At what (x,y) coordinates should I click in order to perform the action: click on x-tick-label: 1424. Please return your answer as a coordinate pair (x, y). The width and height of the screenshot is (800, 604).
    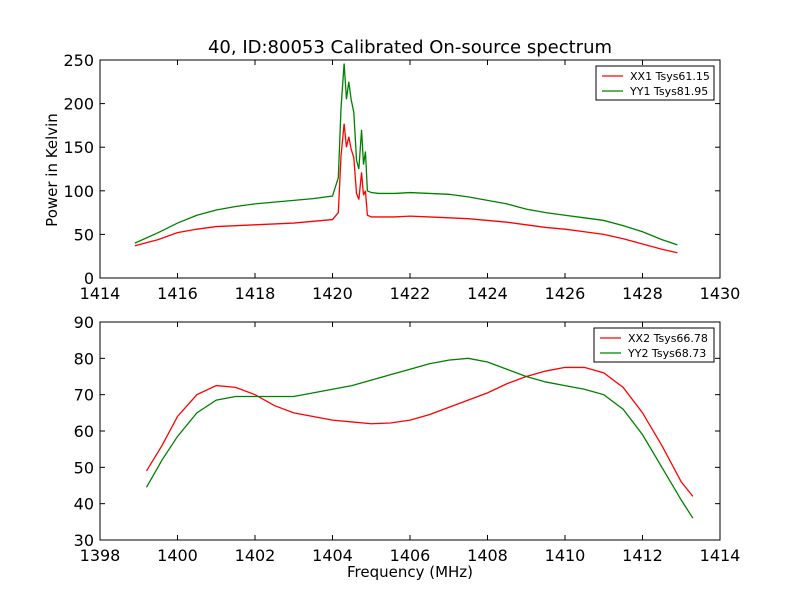
    Looking at the image, I should click on (487, 293).